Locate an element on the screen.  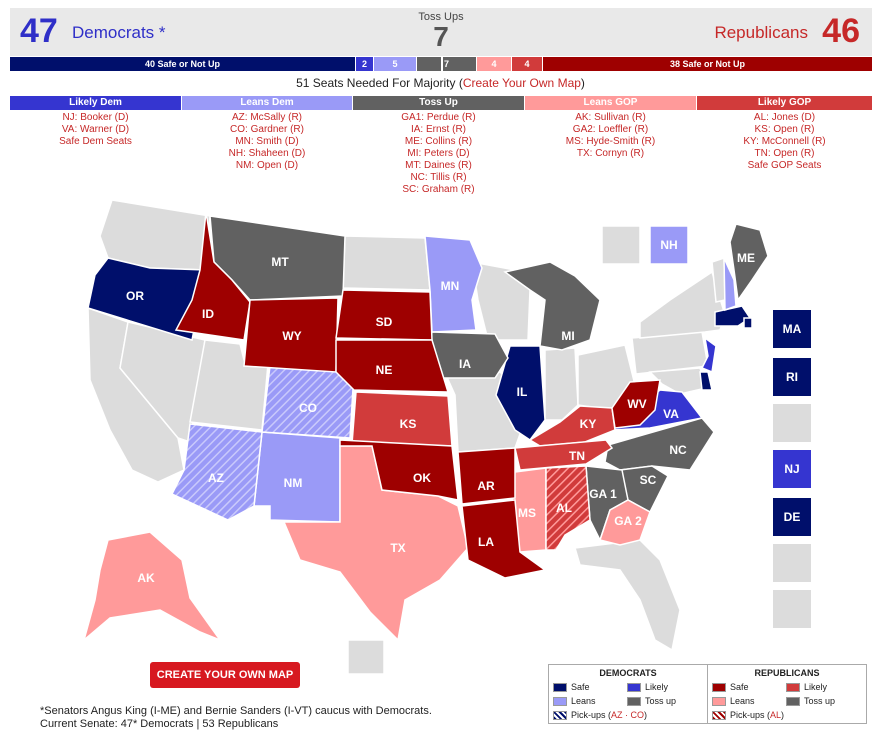
nj-box is located at coordinates (792, 469).